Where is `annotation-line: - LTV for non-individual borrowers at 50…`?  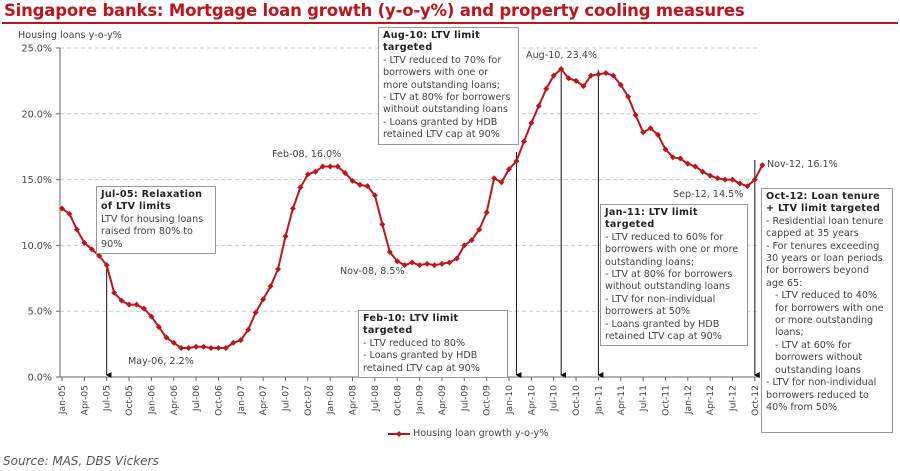 annotation-line: - LTV for non-individual borrowers at 50… is located at coordinates (660, 305).